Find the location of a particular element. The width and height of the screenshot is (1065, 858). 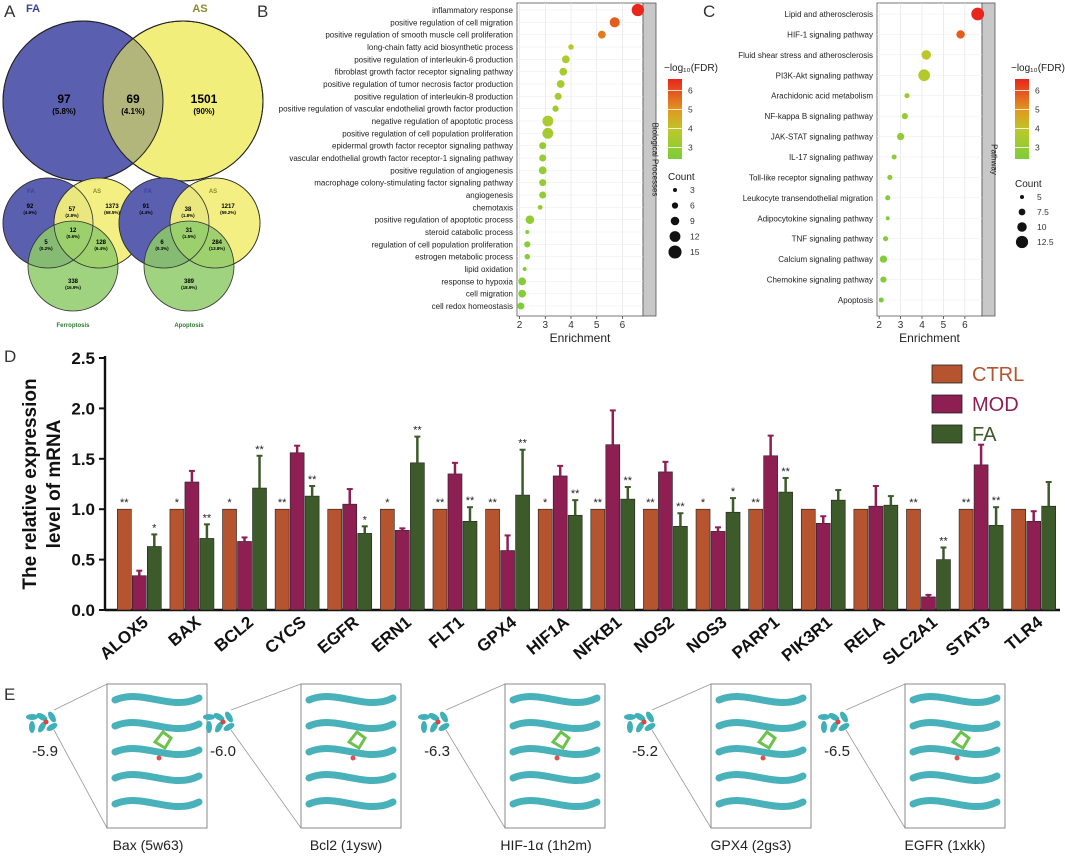

term-label: positive regulation of angiogenesis is located at coordinates (451, 170).